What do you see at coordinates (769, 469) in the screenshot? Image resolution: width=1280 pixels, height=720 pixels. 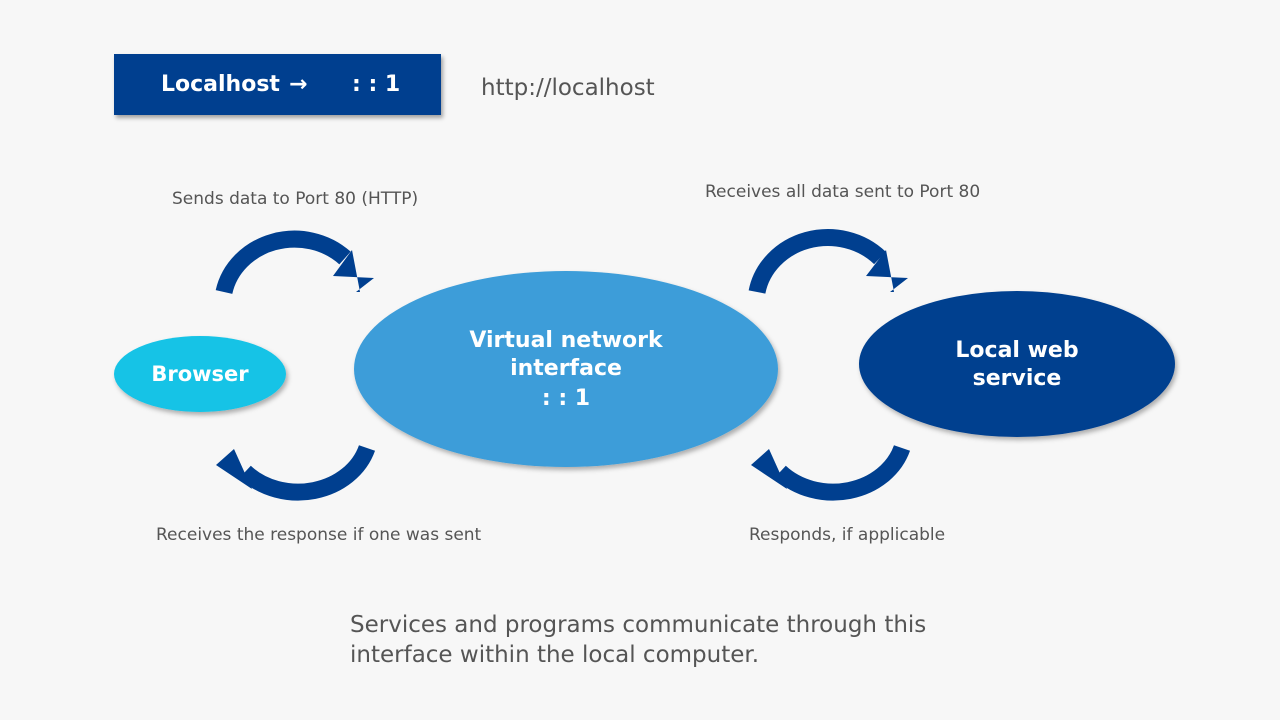 I see `arrowhead-respond-icon` at bounding box center [769, 469].